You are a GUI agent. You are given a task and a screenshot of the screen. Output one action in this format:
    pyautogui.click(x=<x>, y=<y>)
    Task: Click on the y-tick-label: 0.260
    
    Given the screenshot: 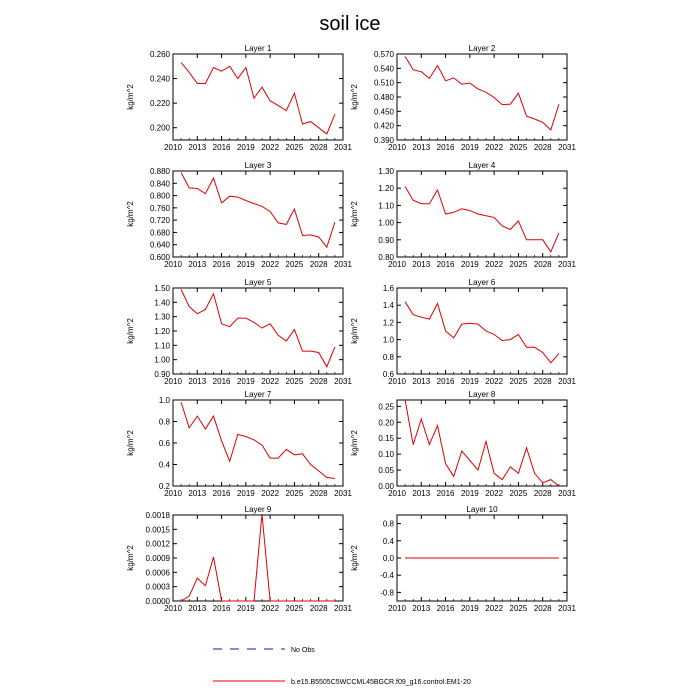 What is the action you would take?
    pyautogui.click(x=160, y=54)
    